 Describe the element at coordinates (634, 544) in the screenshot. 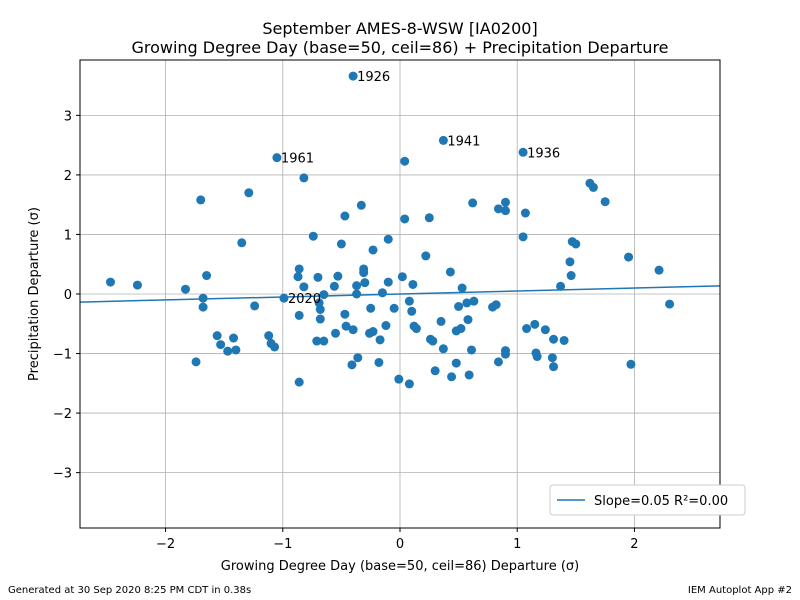

I see `x-tick-label: 2` at that location.